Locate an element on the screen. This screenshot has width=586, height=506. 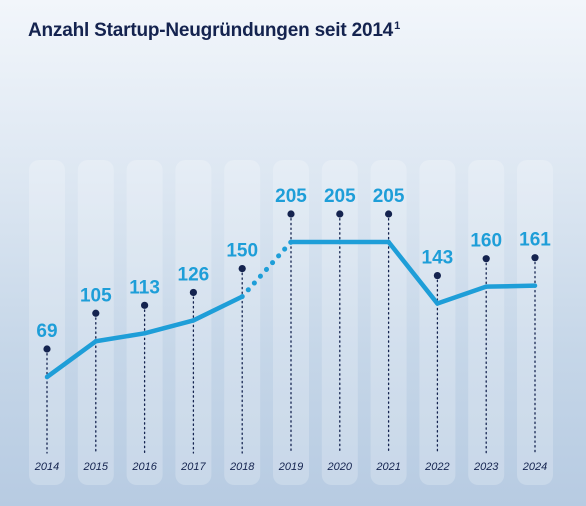
chart-title: Anzahl Startup-Neugründungen seit 20141 is located at coordinates (214, 30).